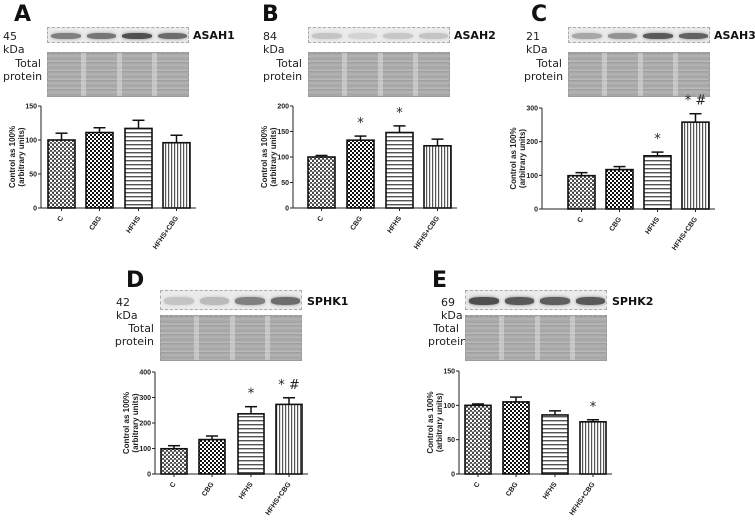 The width and height of the screenshot is (755, 522). I want to click on y-tick-label: 150, so click(283, 132).